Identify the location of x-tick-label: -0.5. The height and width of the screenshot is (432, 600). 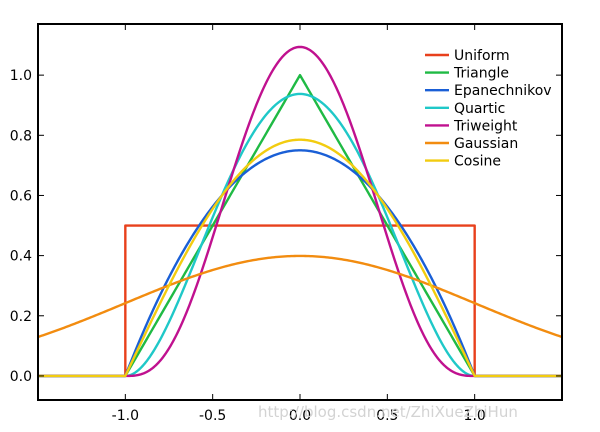
(212, 416).